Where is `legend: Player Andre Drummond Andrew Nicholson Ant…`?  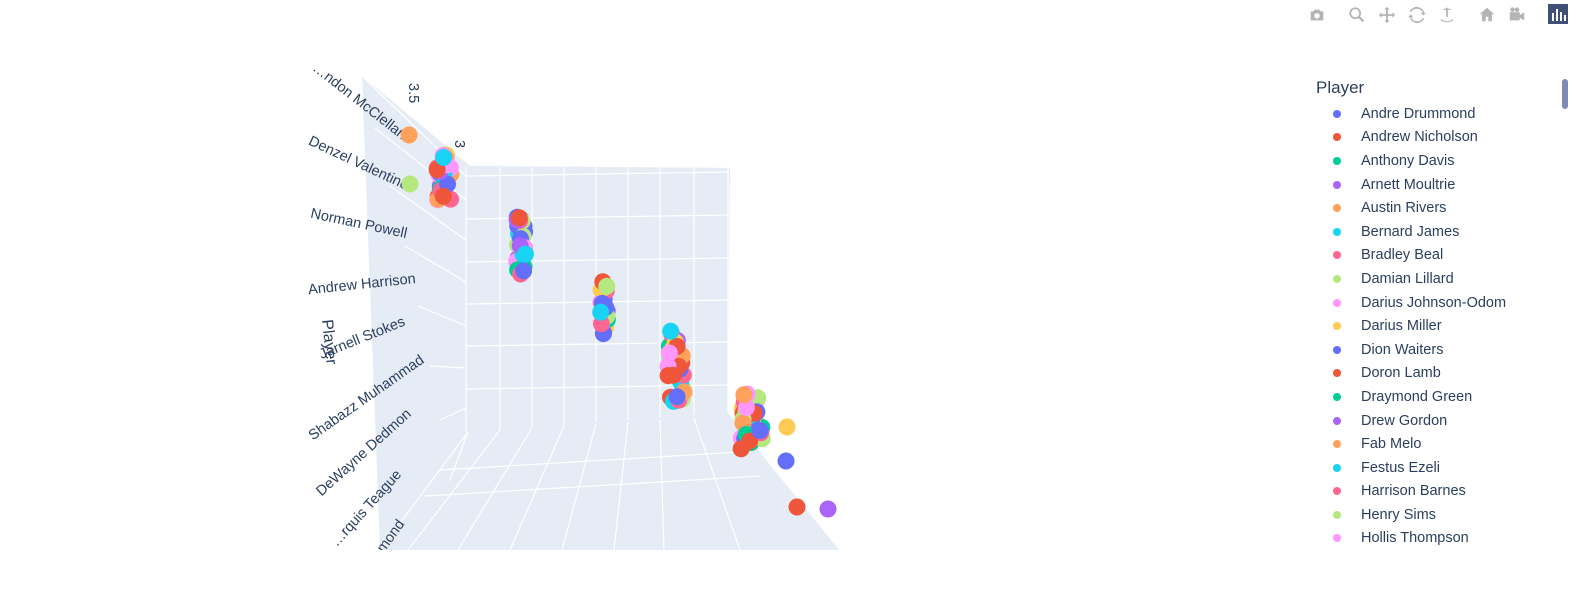 legend: Player Andre Drummond Andrew Nicholson Ant… is located at coordinates (1436, 314).